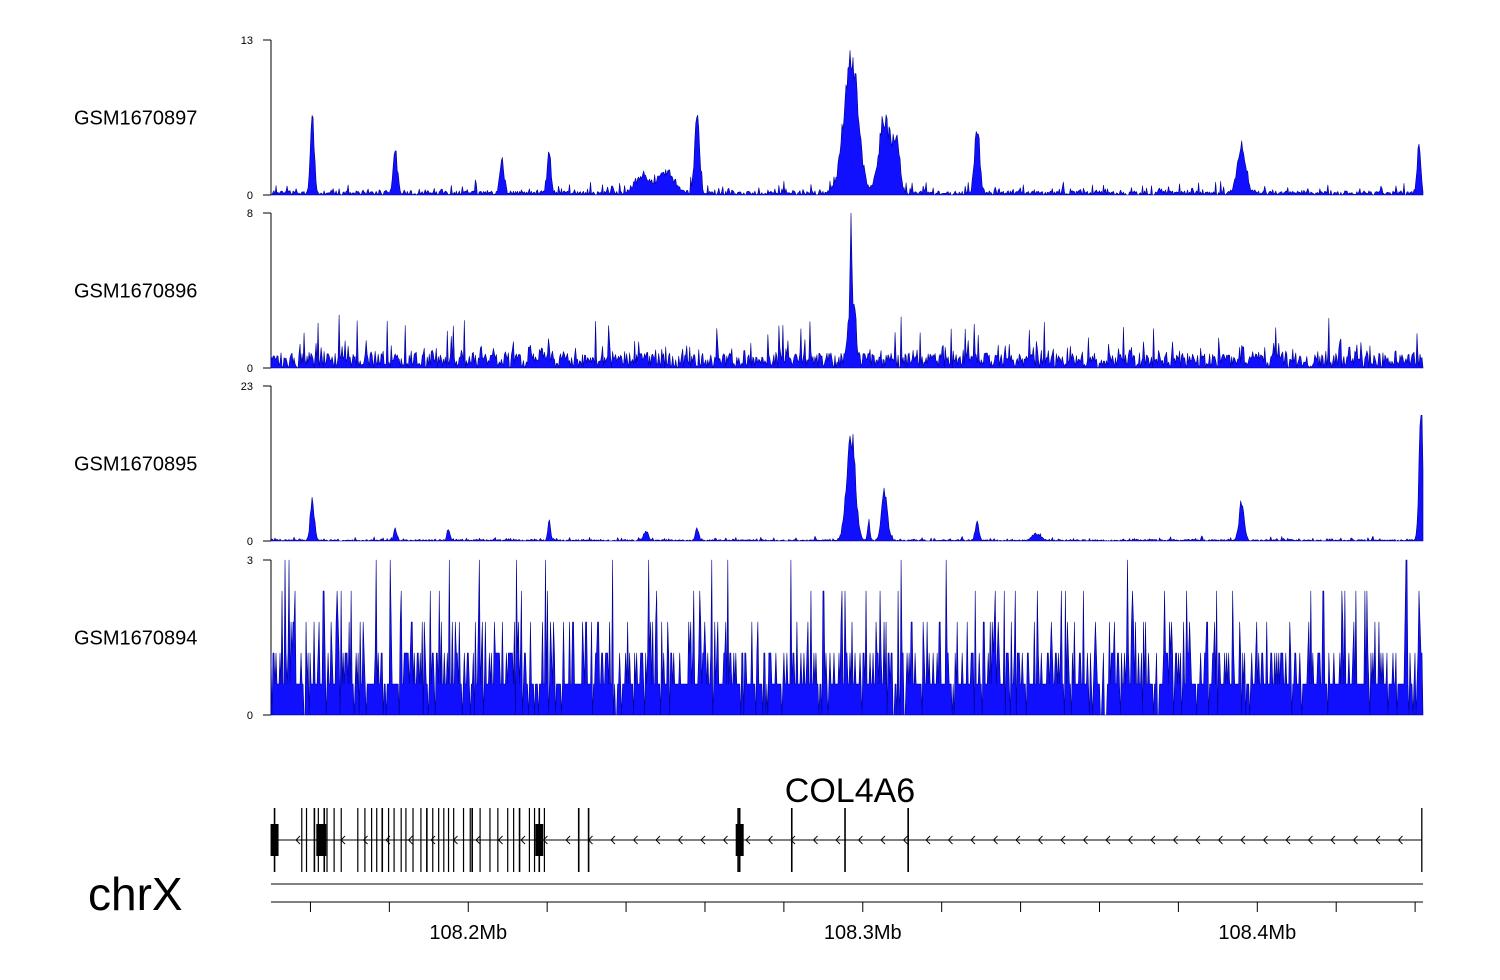  What do you see at coordinates (1257, 933) in the screenshot?
I see `x-tick-label: 108.4Mb` at bounding box center [1257, 933].